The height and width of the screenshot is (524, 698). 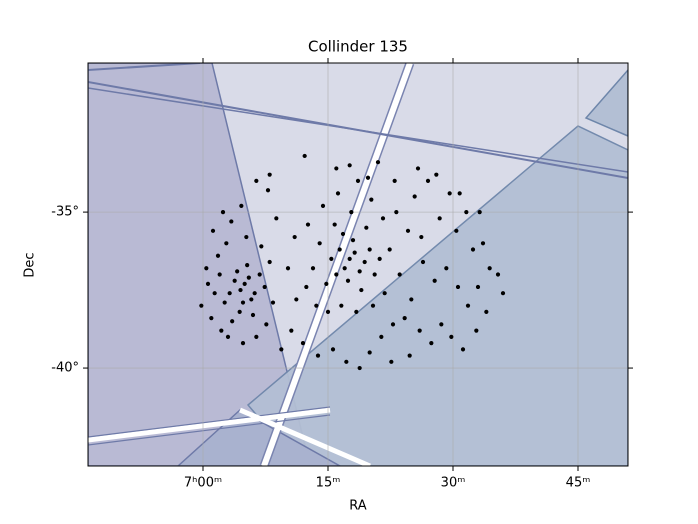 I want to click on footprint, so click(x=259, y=437).